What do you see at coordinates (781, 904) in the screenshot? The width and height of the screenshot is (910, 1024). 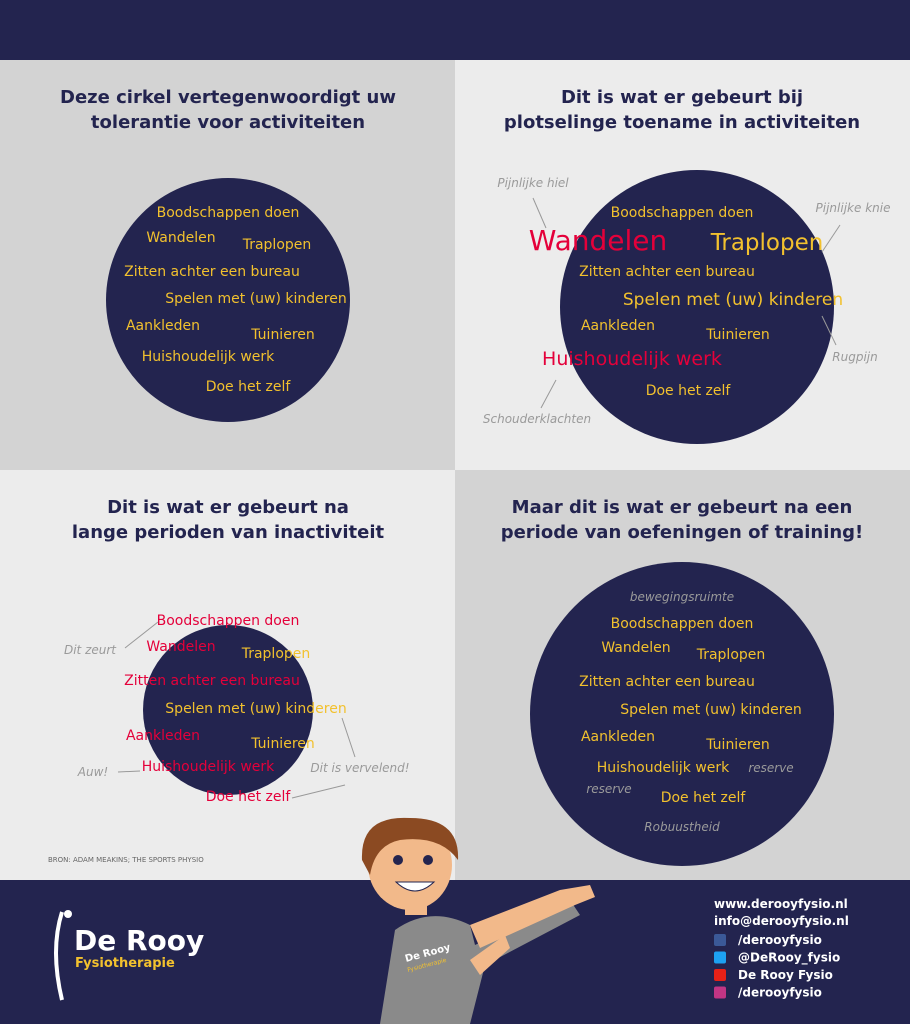 I see `contact: www.derooyfysio.nl` at bounding box center [781, 904].